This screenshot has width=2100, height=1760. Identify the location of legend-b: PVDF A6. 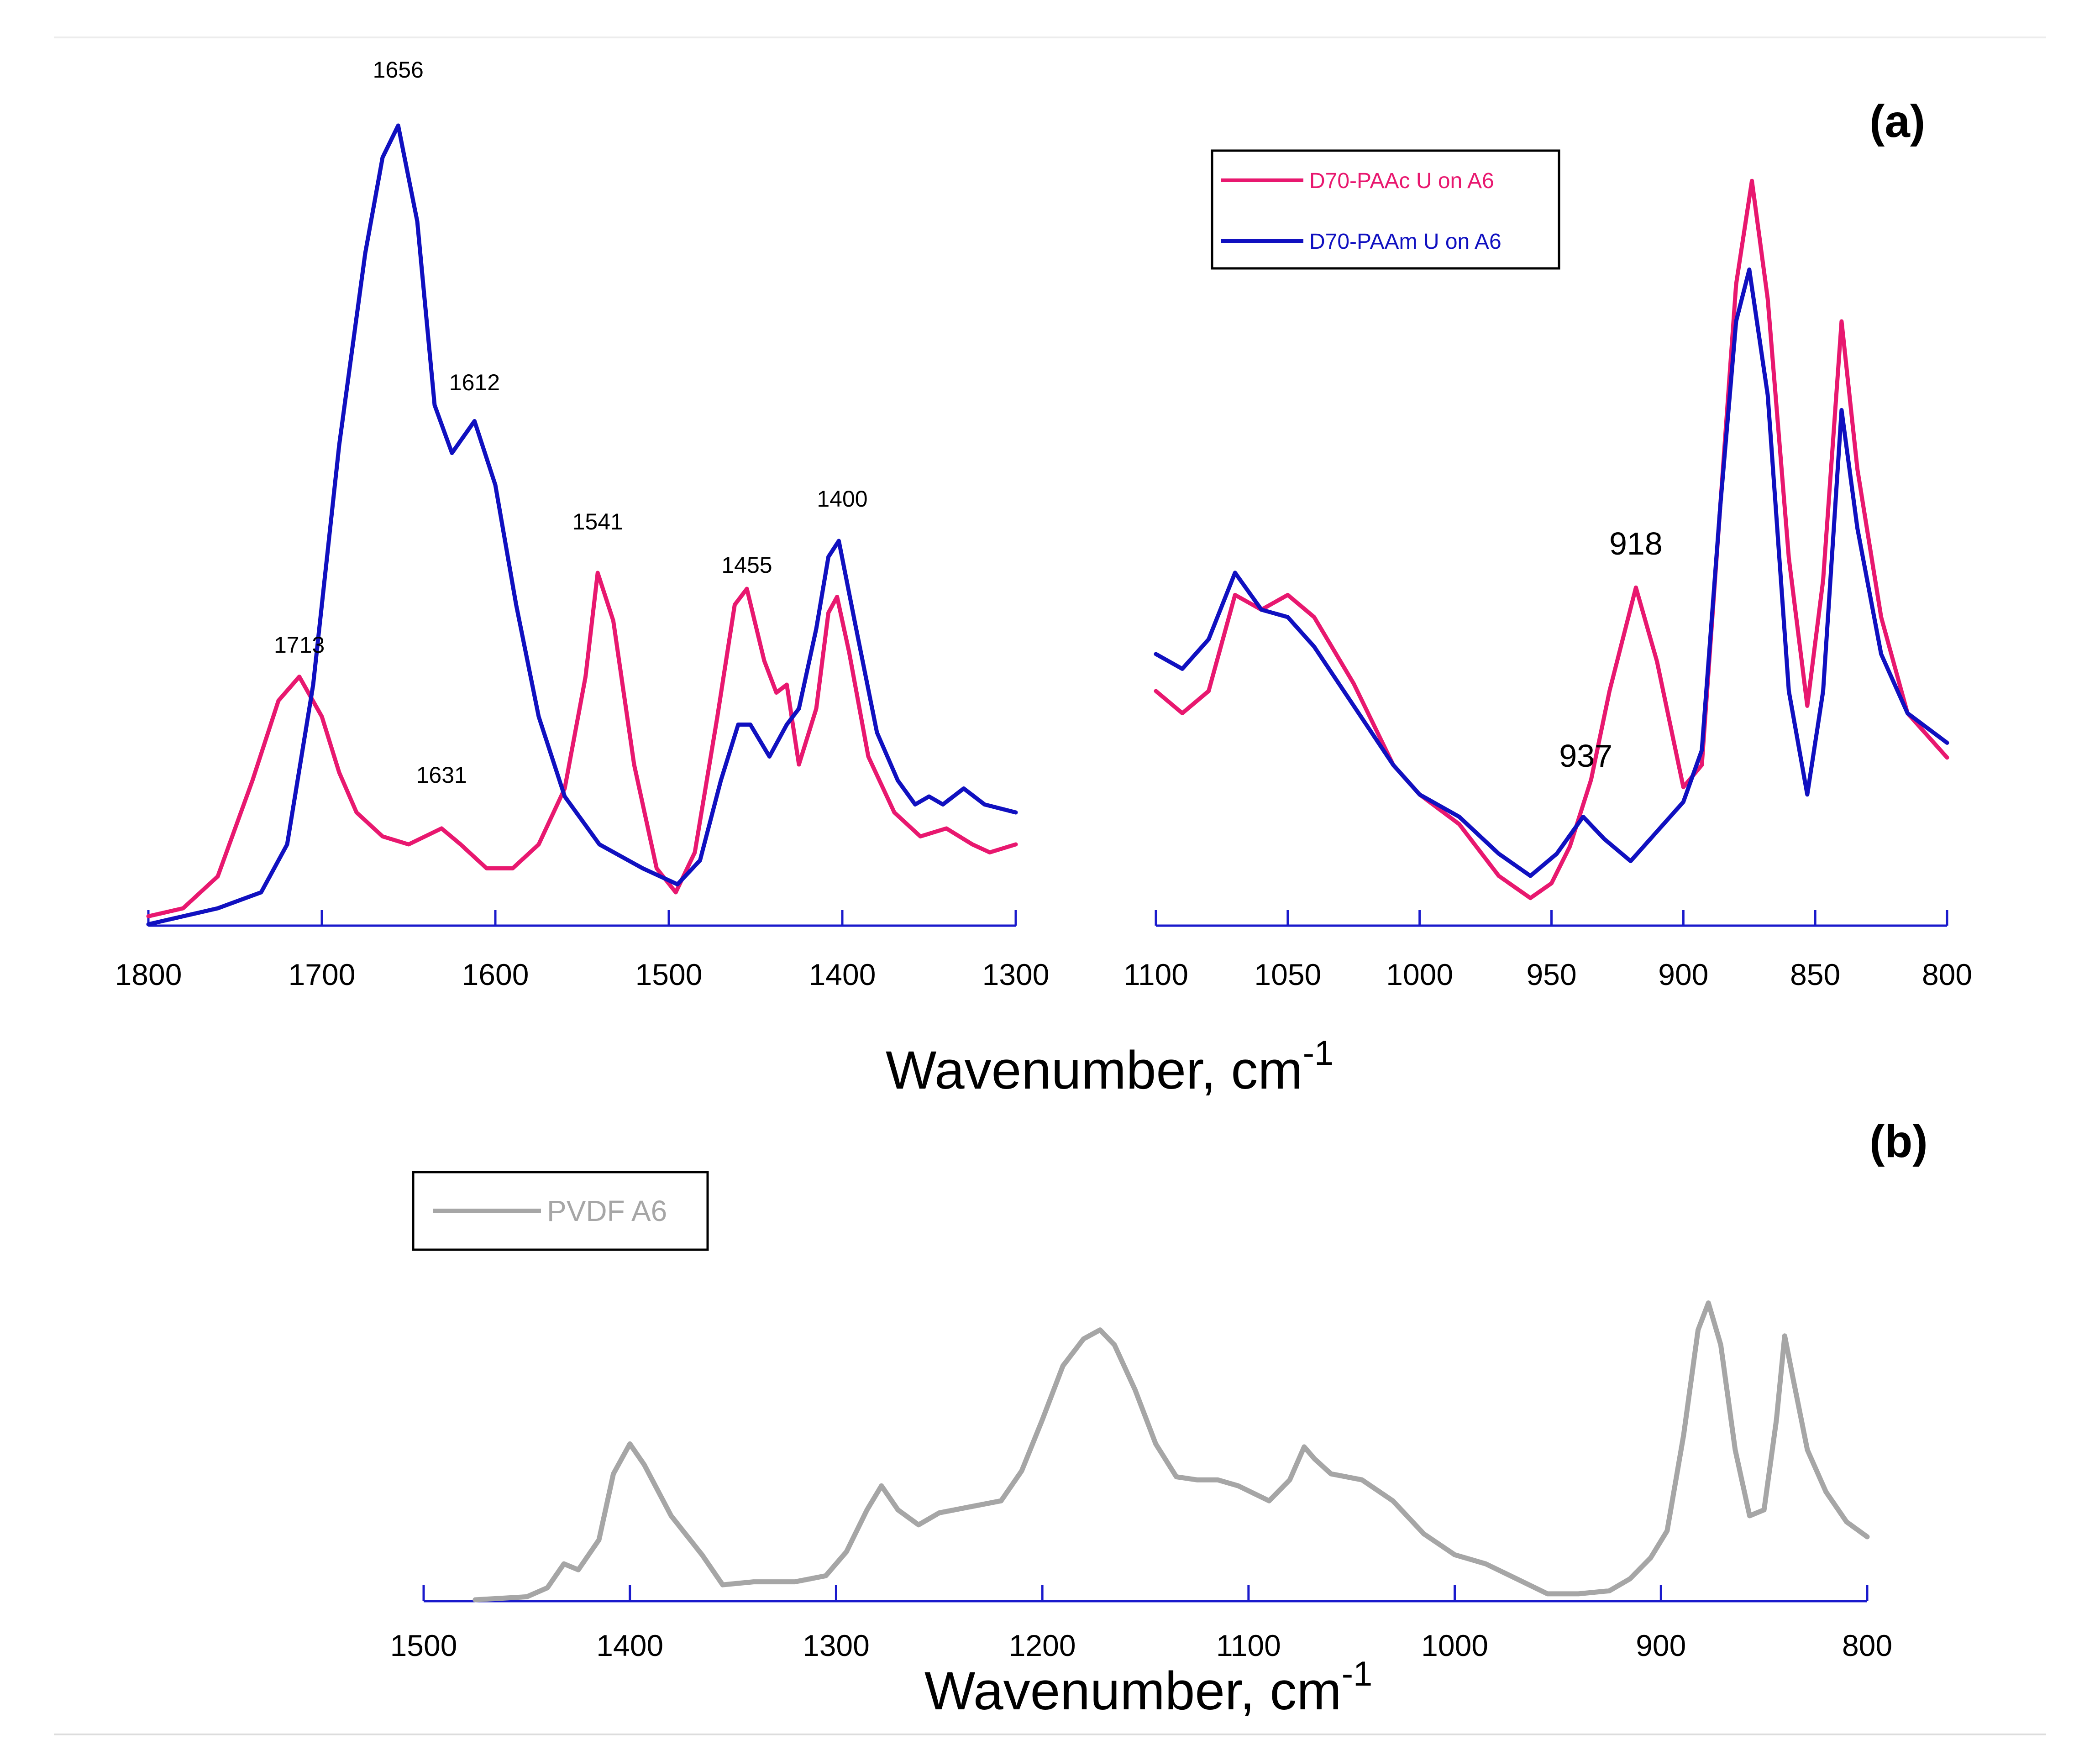
(560, 1211).